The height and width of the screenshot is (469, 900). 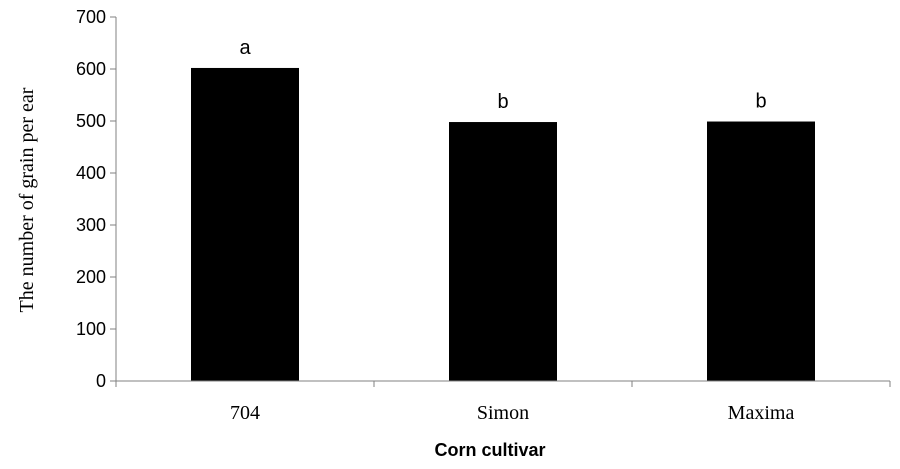 What do you see at coordinates (503, 251) in the screenshot?
I see `bar-simon` at bounding box center [503, 251].